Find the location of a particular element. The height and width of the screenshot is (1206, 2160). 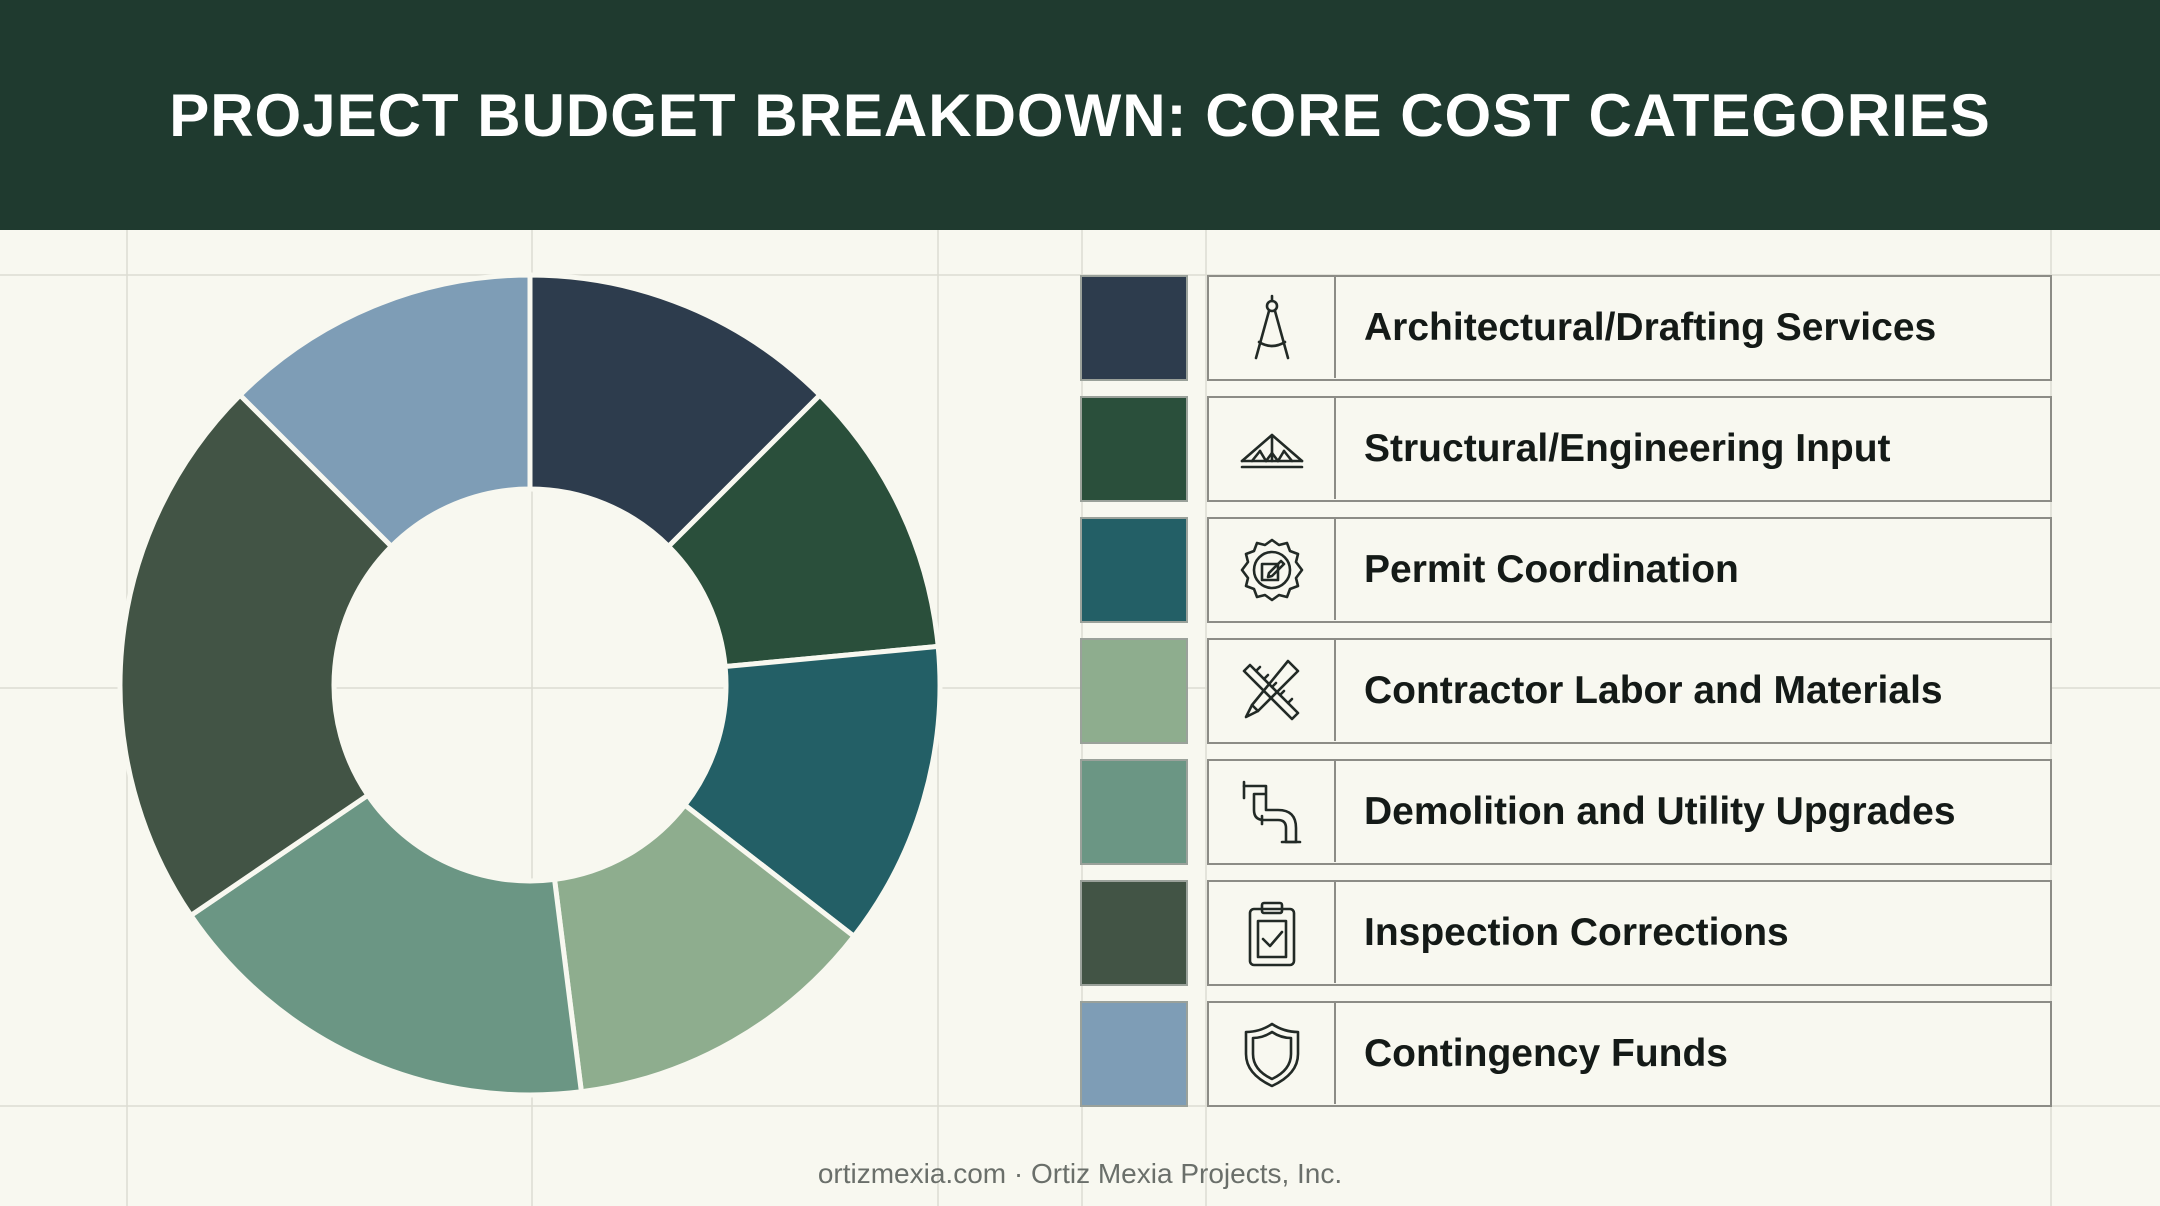

legend-row: Structural/Engineering Input is located at coordinates (1567, 449).